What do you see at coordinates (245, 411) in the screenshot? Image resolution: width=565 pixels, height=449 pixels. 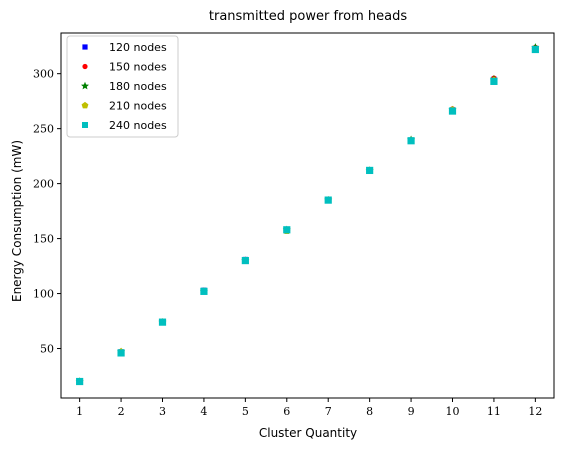 I see `x-tick-label: 5` at bounding box center [245, 411].